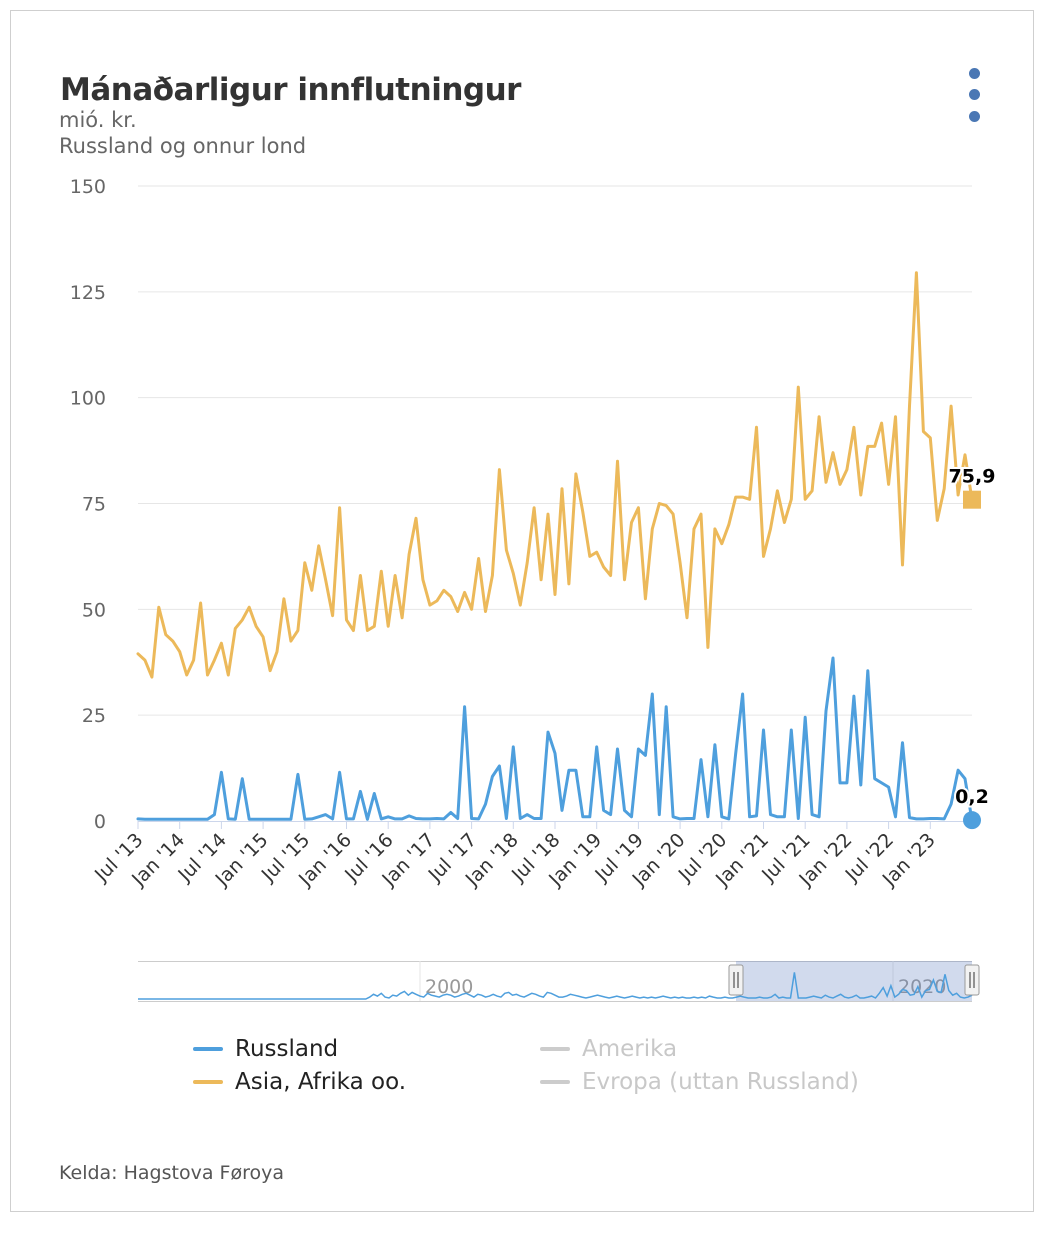 The width and height of the screenshot is (1054, 1246). I want to click on end-marker-asia-afrika, so click(972, 499).